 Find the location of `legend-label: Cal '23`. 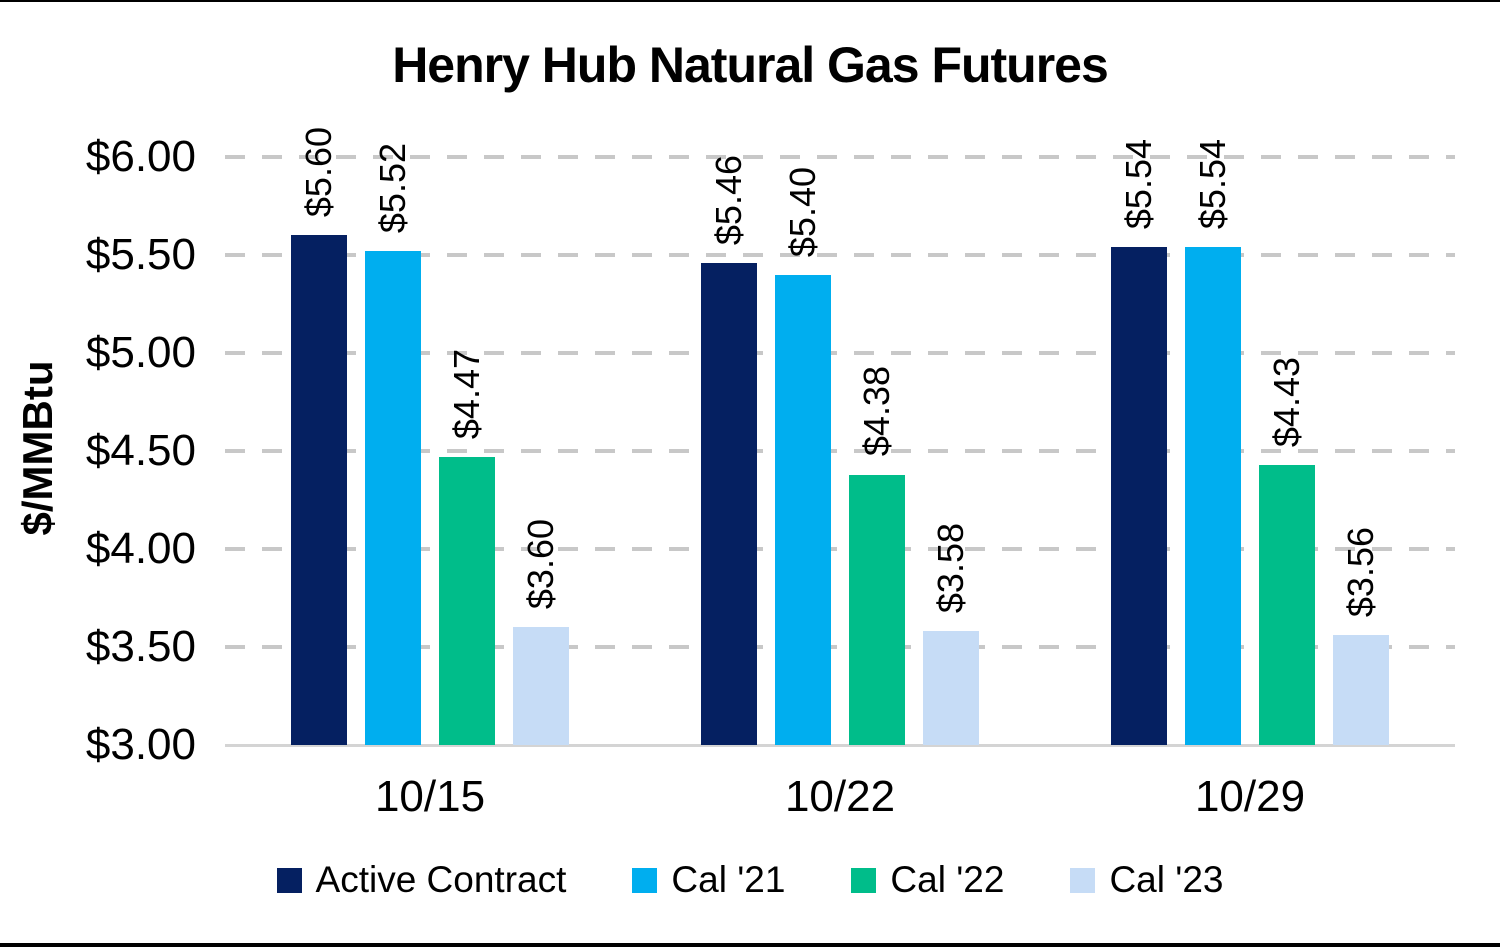

legend-label: Cal '23 is located at coordinates (1166, 879).